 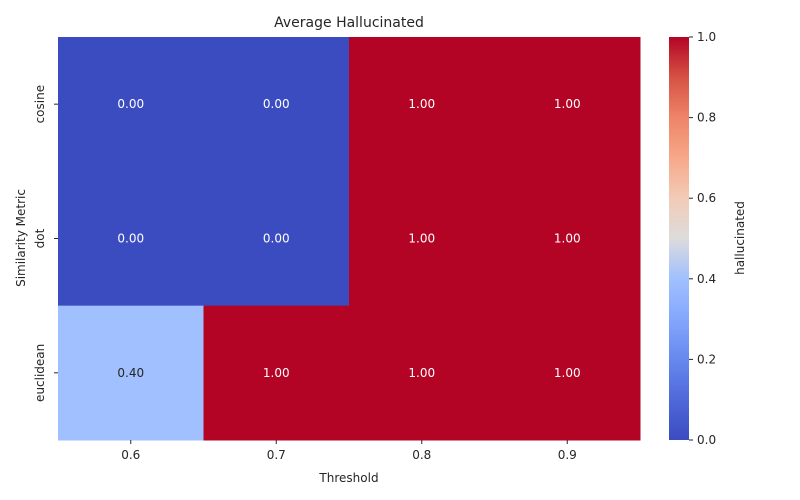 What do you see at coordinates (567, 455) in the screenshot?
I see `x-tick-label: 0.9` at bounding box center [567, 455].